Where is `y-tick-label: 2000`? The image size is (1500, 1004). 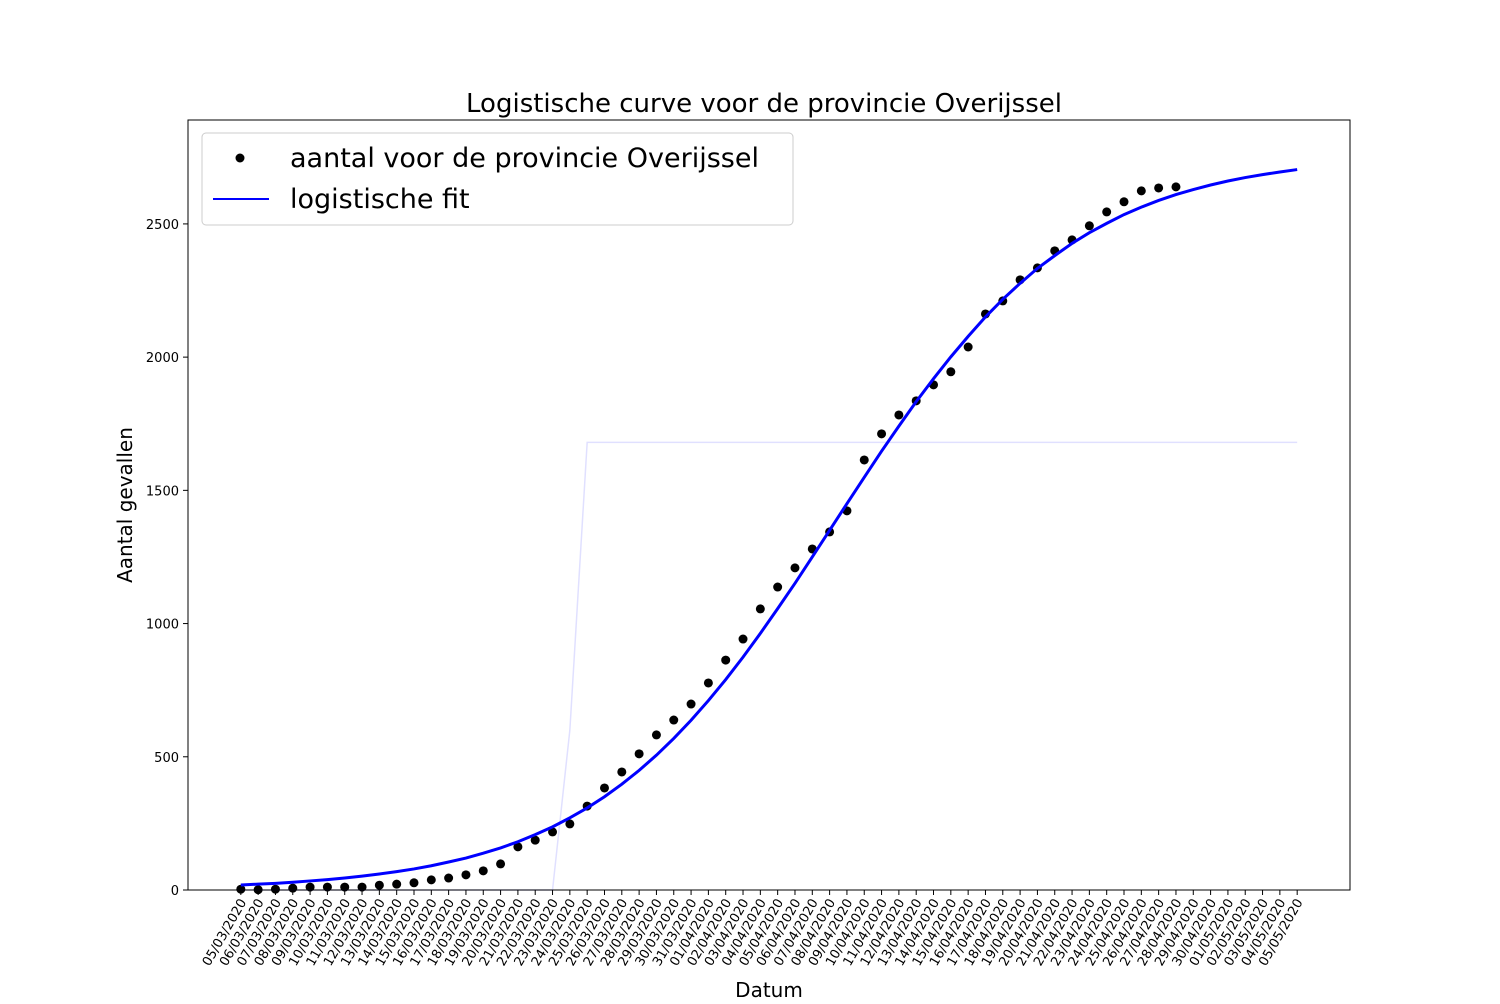 y-tick-label: 2000 is located at coordinates (162, 358).